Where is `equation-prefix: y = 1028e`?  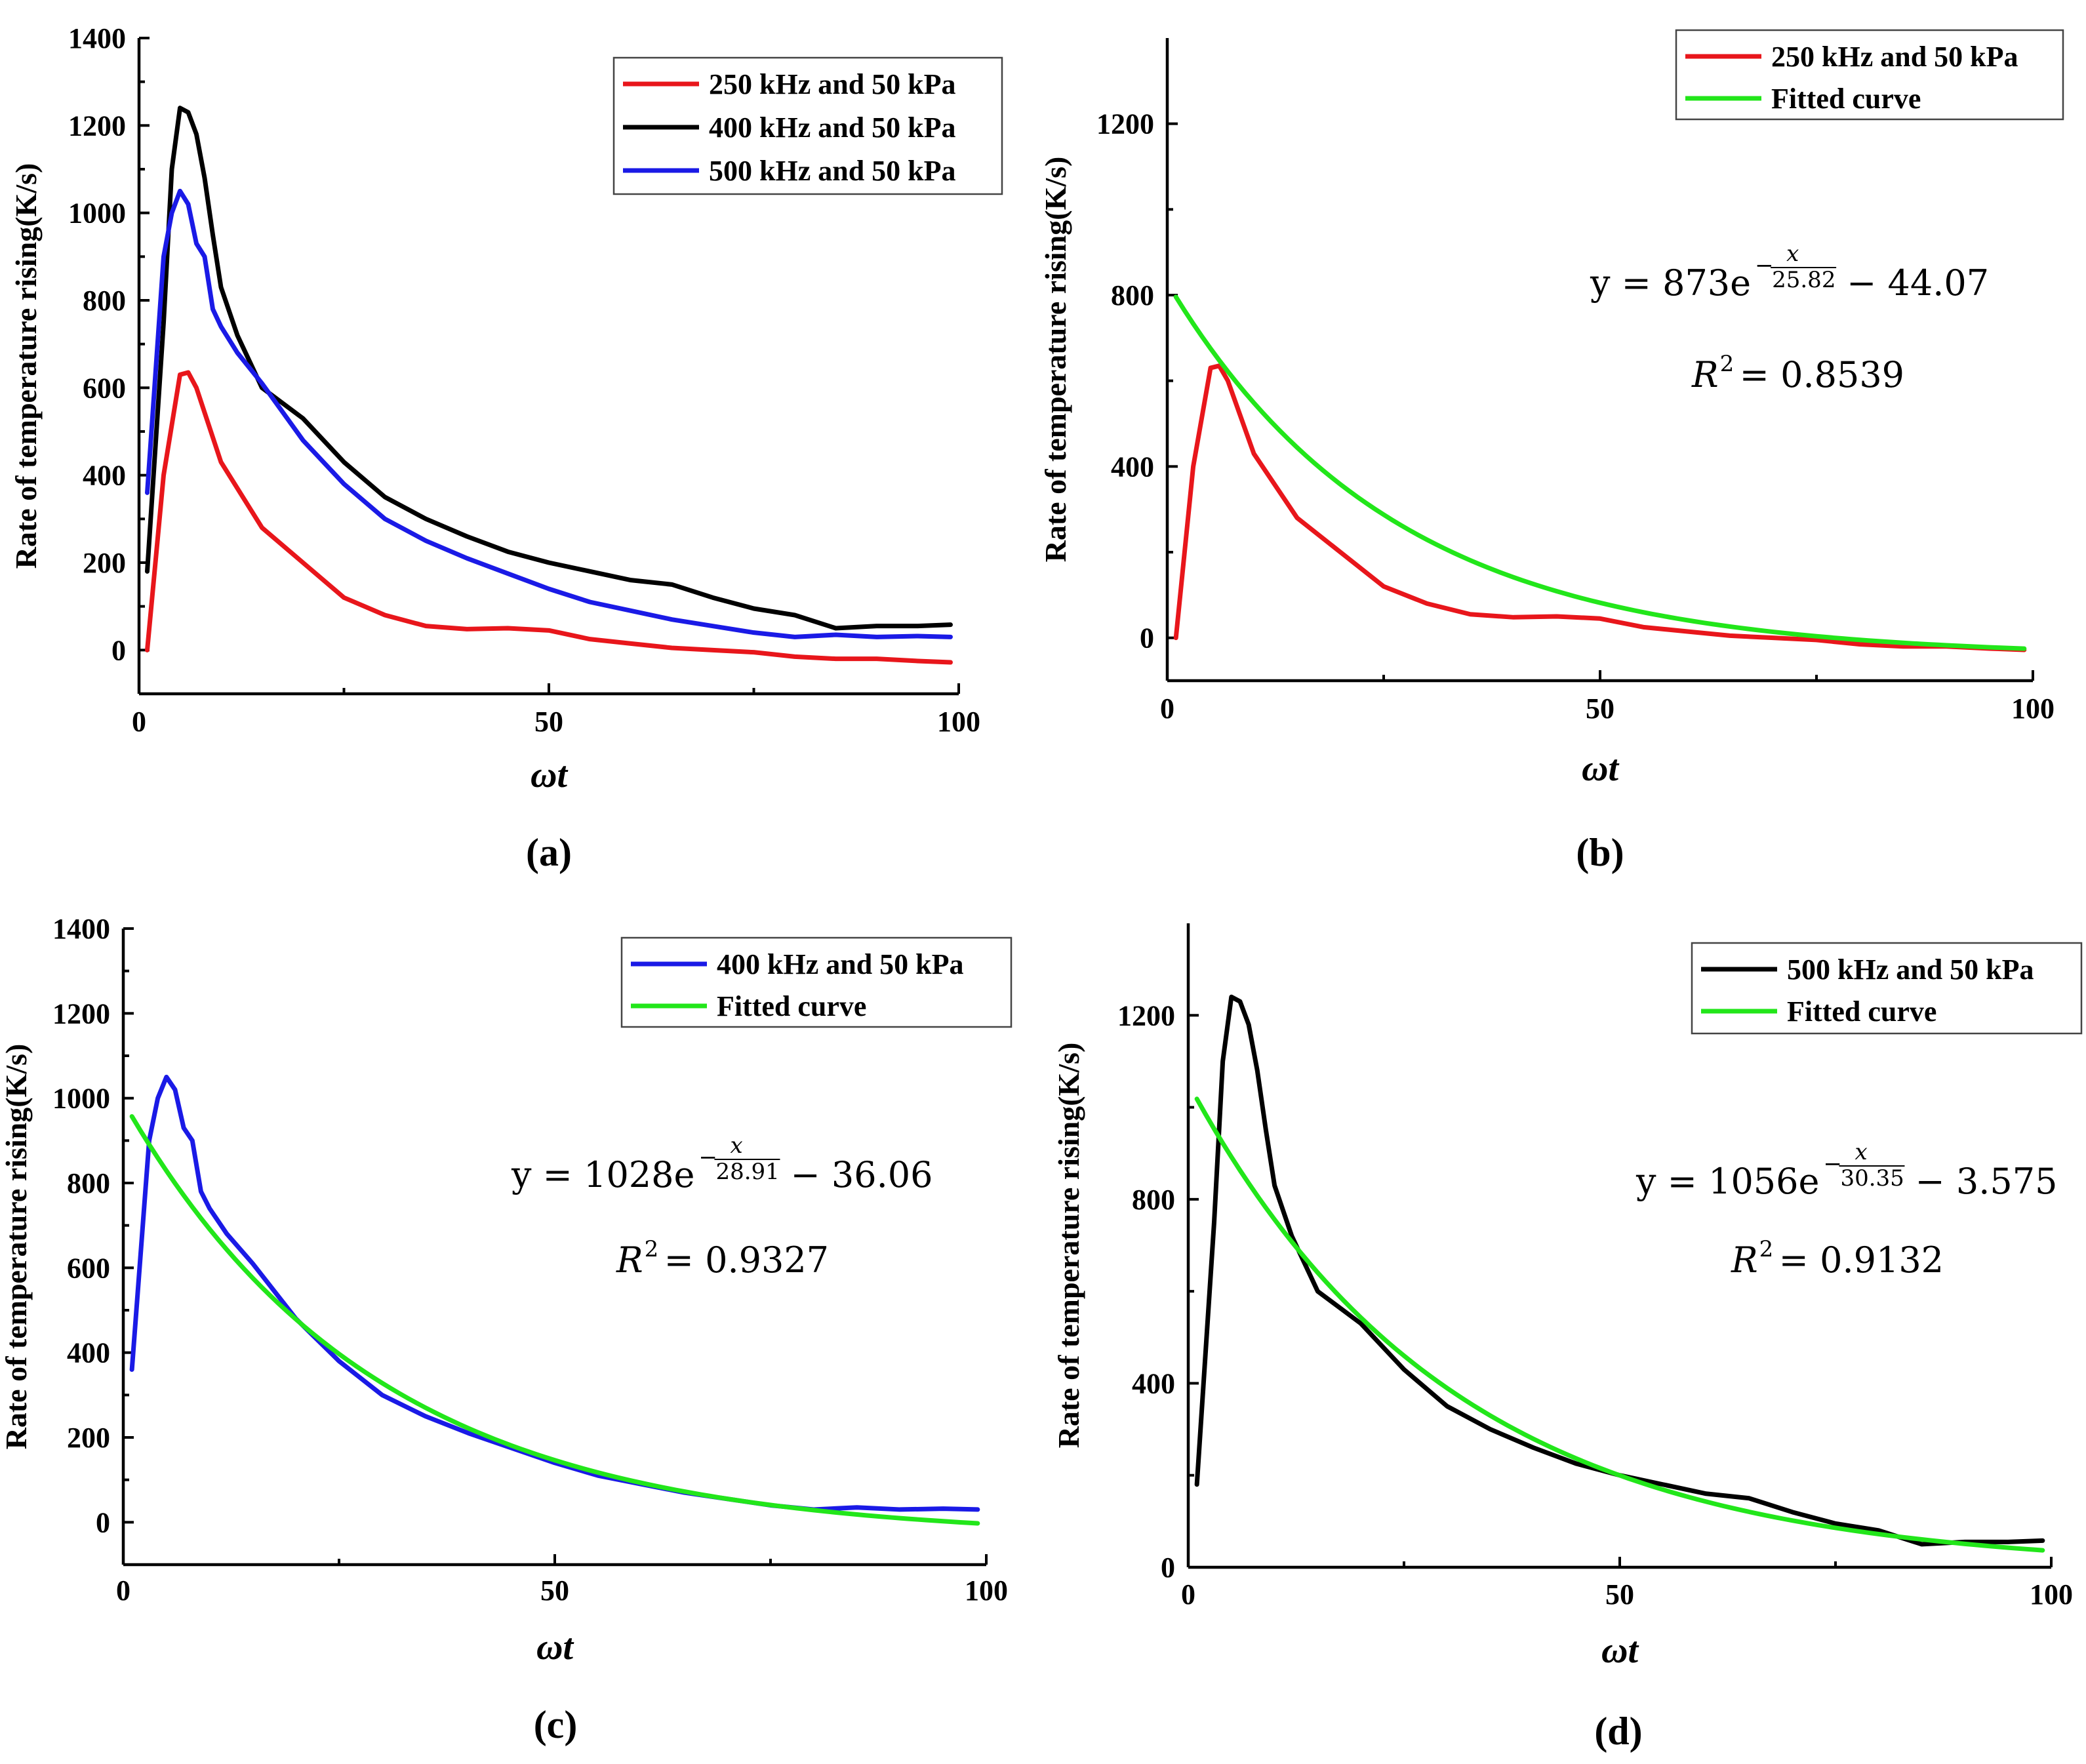 equation-prefix: y = 1028e is located at coordinates (602, 1174).